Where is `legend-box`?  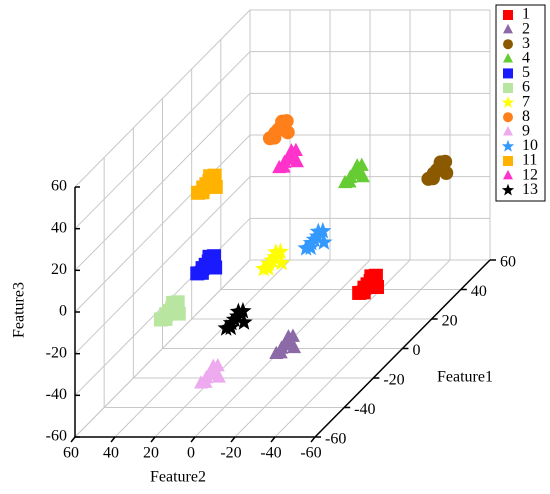
legend-box is located at coordinates (520, 103).